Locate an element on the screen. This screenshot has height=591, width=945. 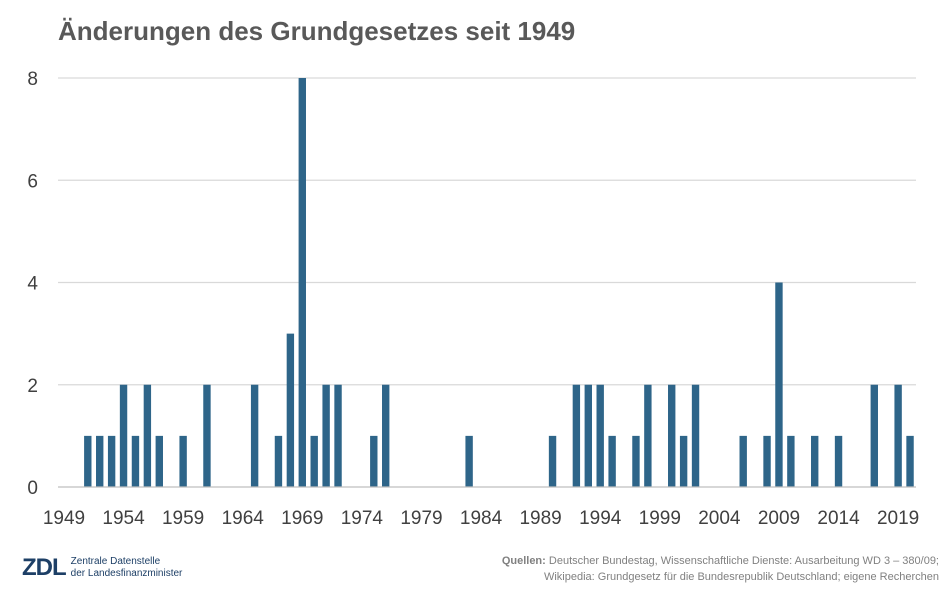
x-tick-label: 2014 is located at coordinates (838, 518).